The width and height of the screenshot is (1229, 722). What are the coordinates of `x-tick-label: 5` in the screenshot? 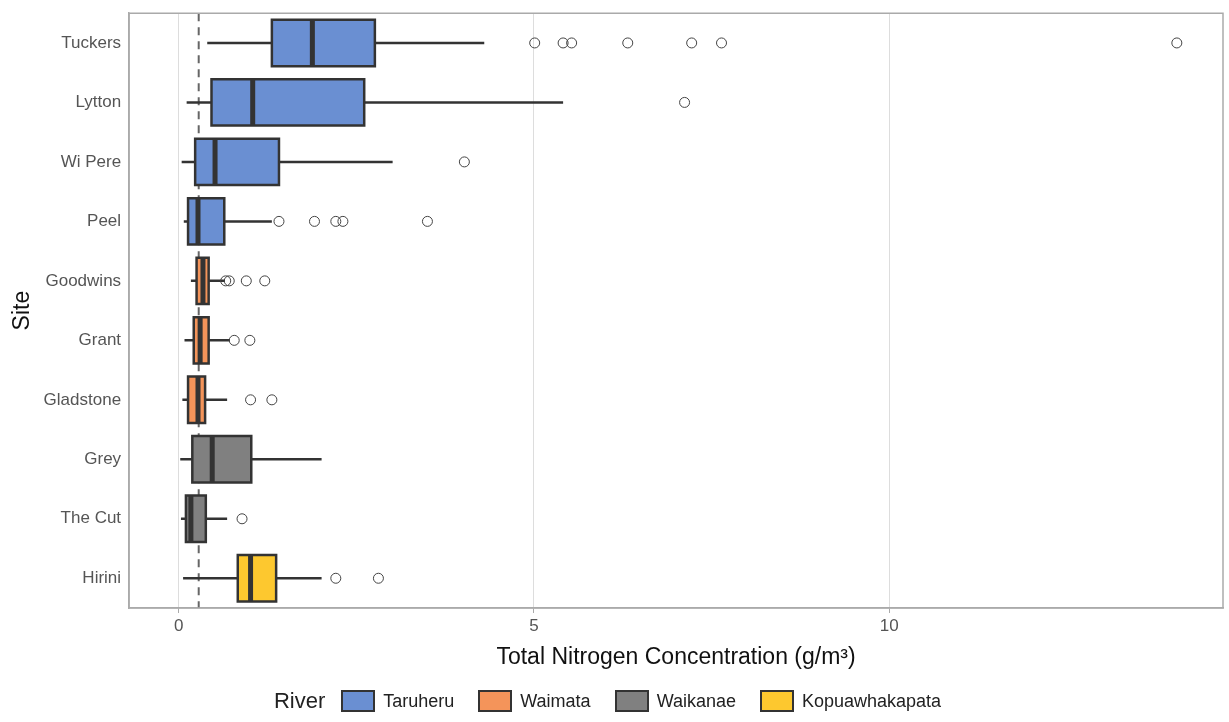 It's located at (534, 625).